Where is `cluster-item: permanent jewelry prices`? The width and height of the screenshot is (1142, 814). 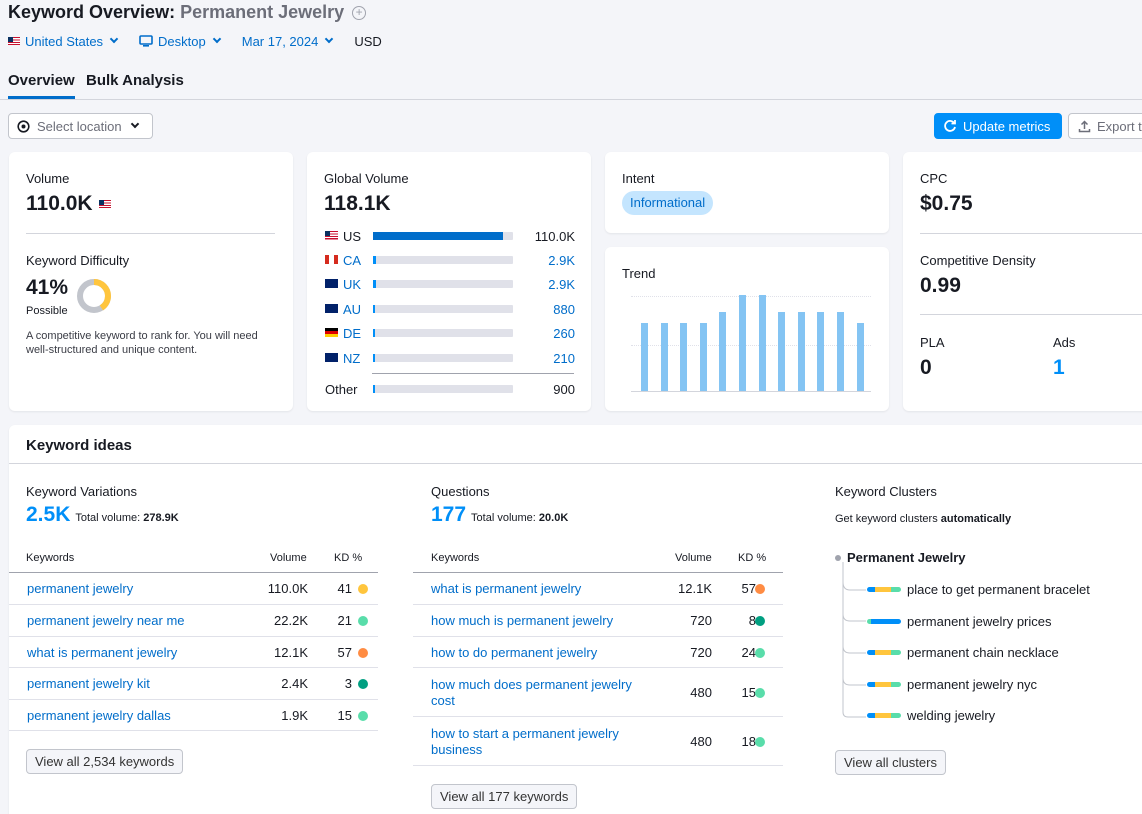 cluster-item: permanent jewelry prices is located at coordinates (959, 621).